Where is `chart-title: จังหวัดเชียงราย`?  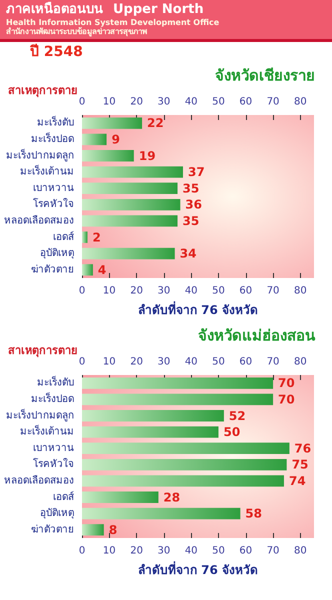
chart-title: จังหวัดเชียงราย is located at coordinates (265, 75).